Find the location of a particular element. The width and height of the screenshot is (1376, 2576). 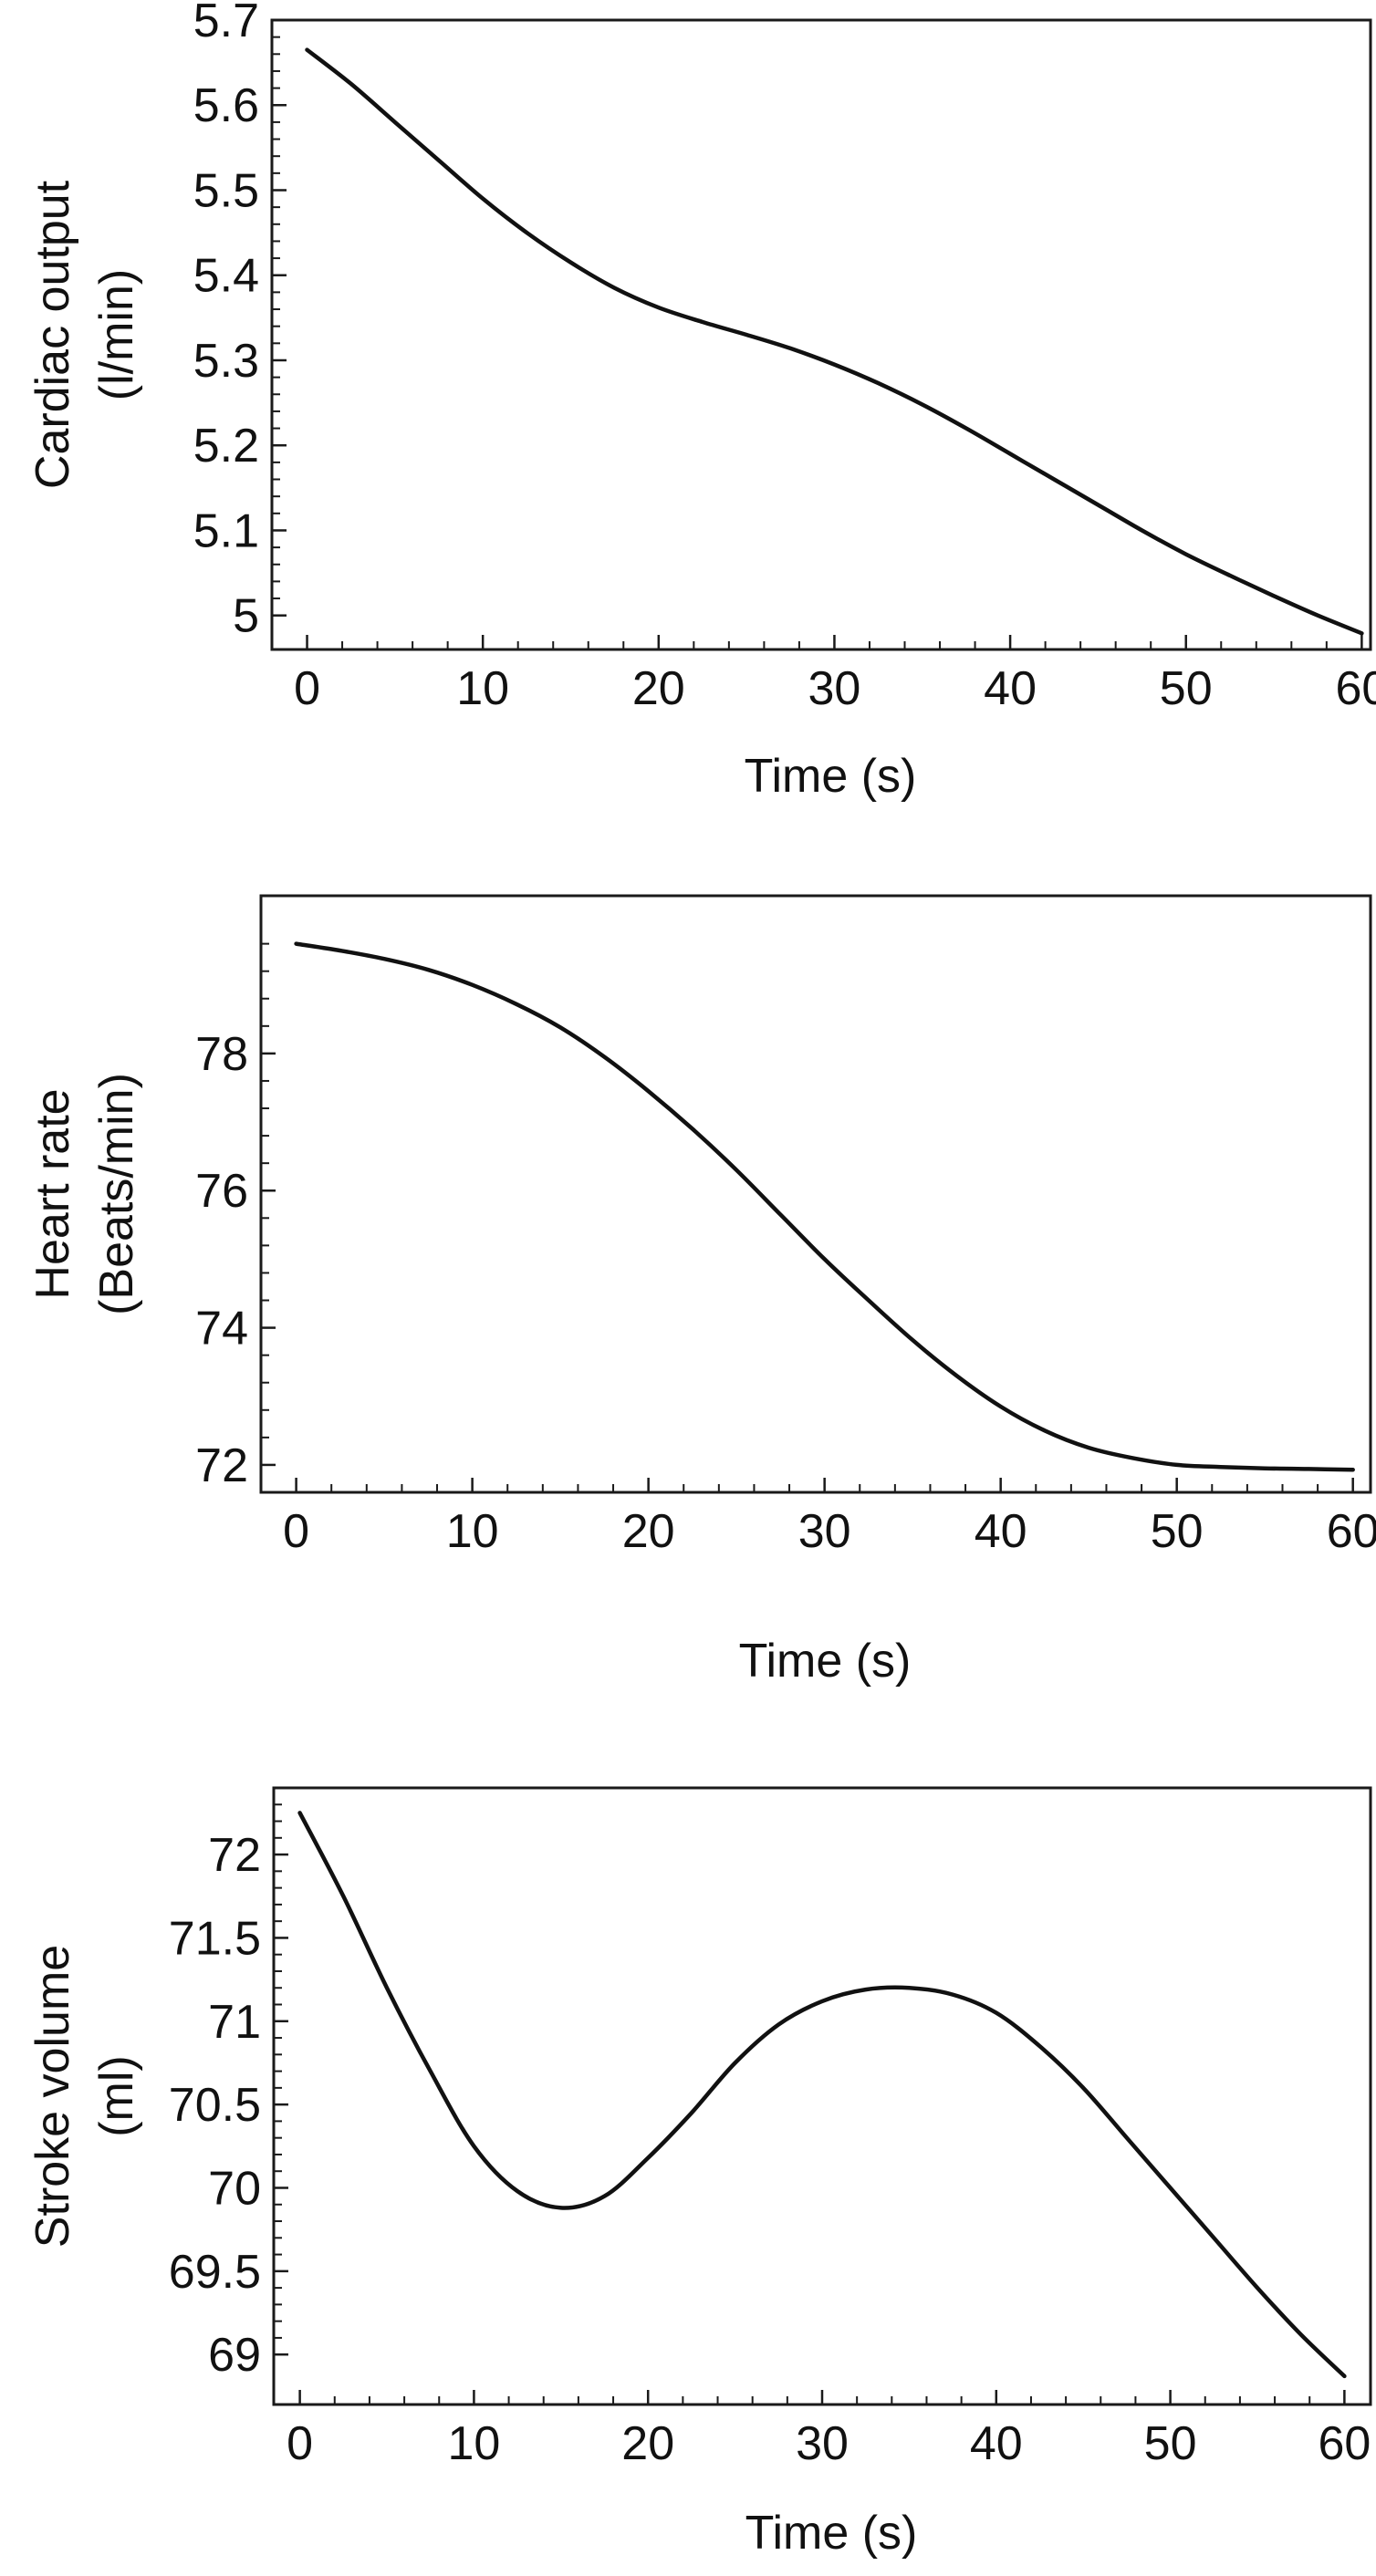

y-tick-label: 71 is located at coordinates (234, 2023).